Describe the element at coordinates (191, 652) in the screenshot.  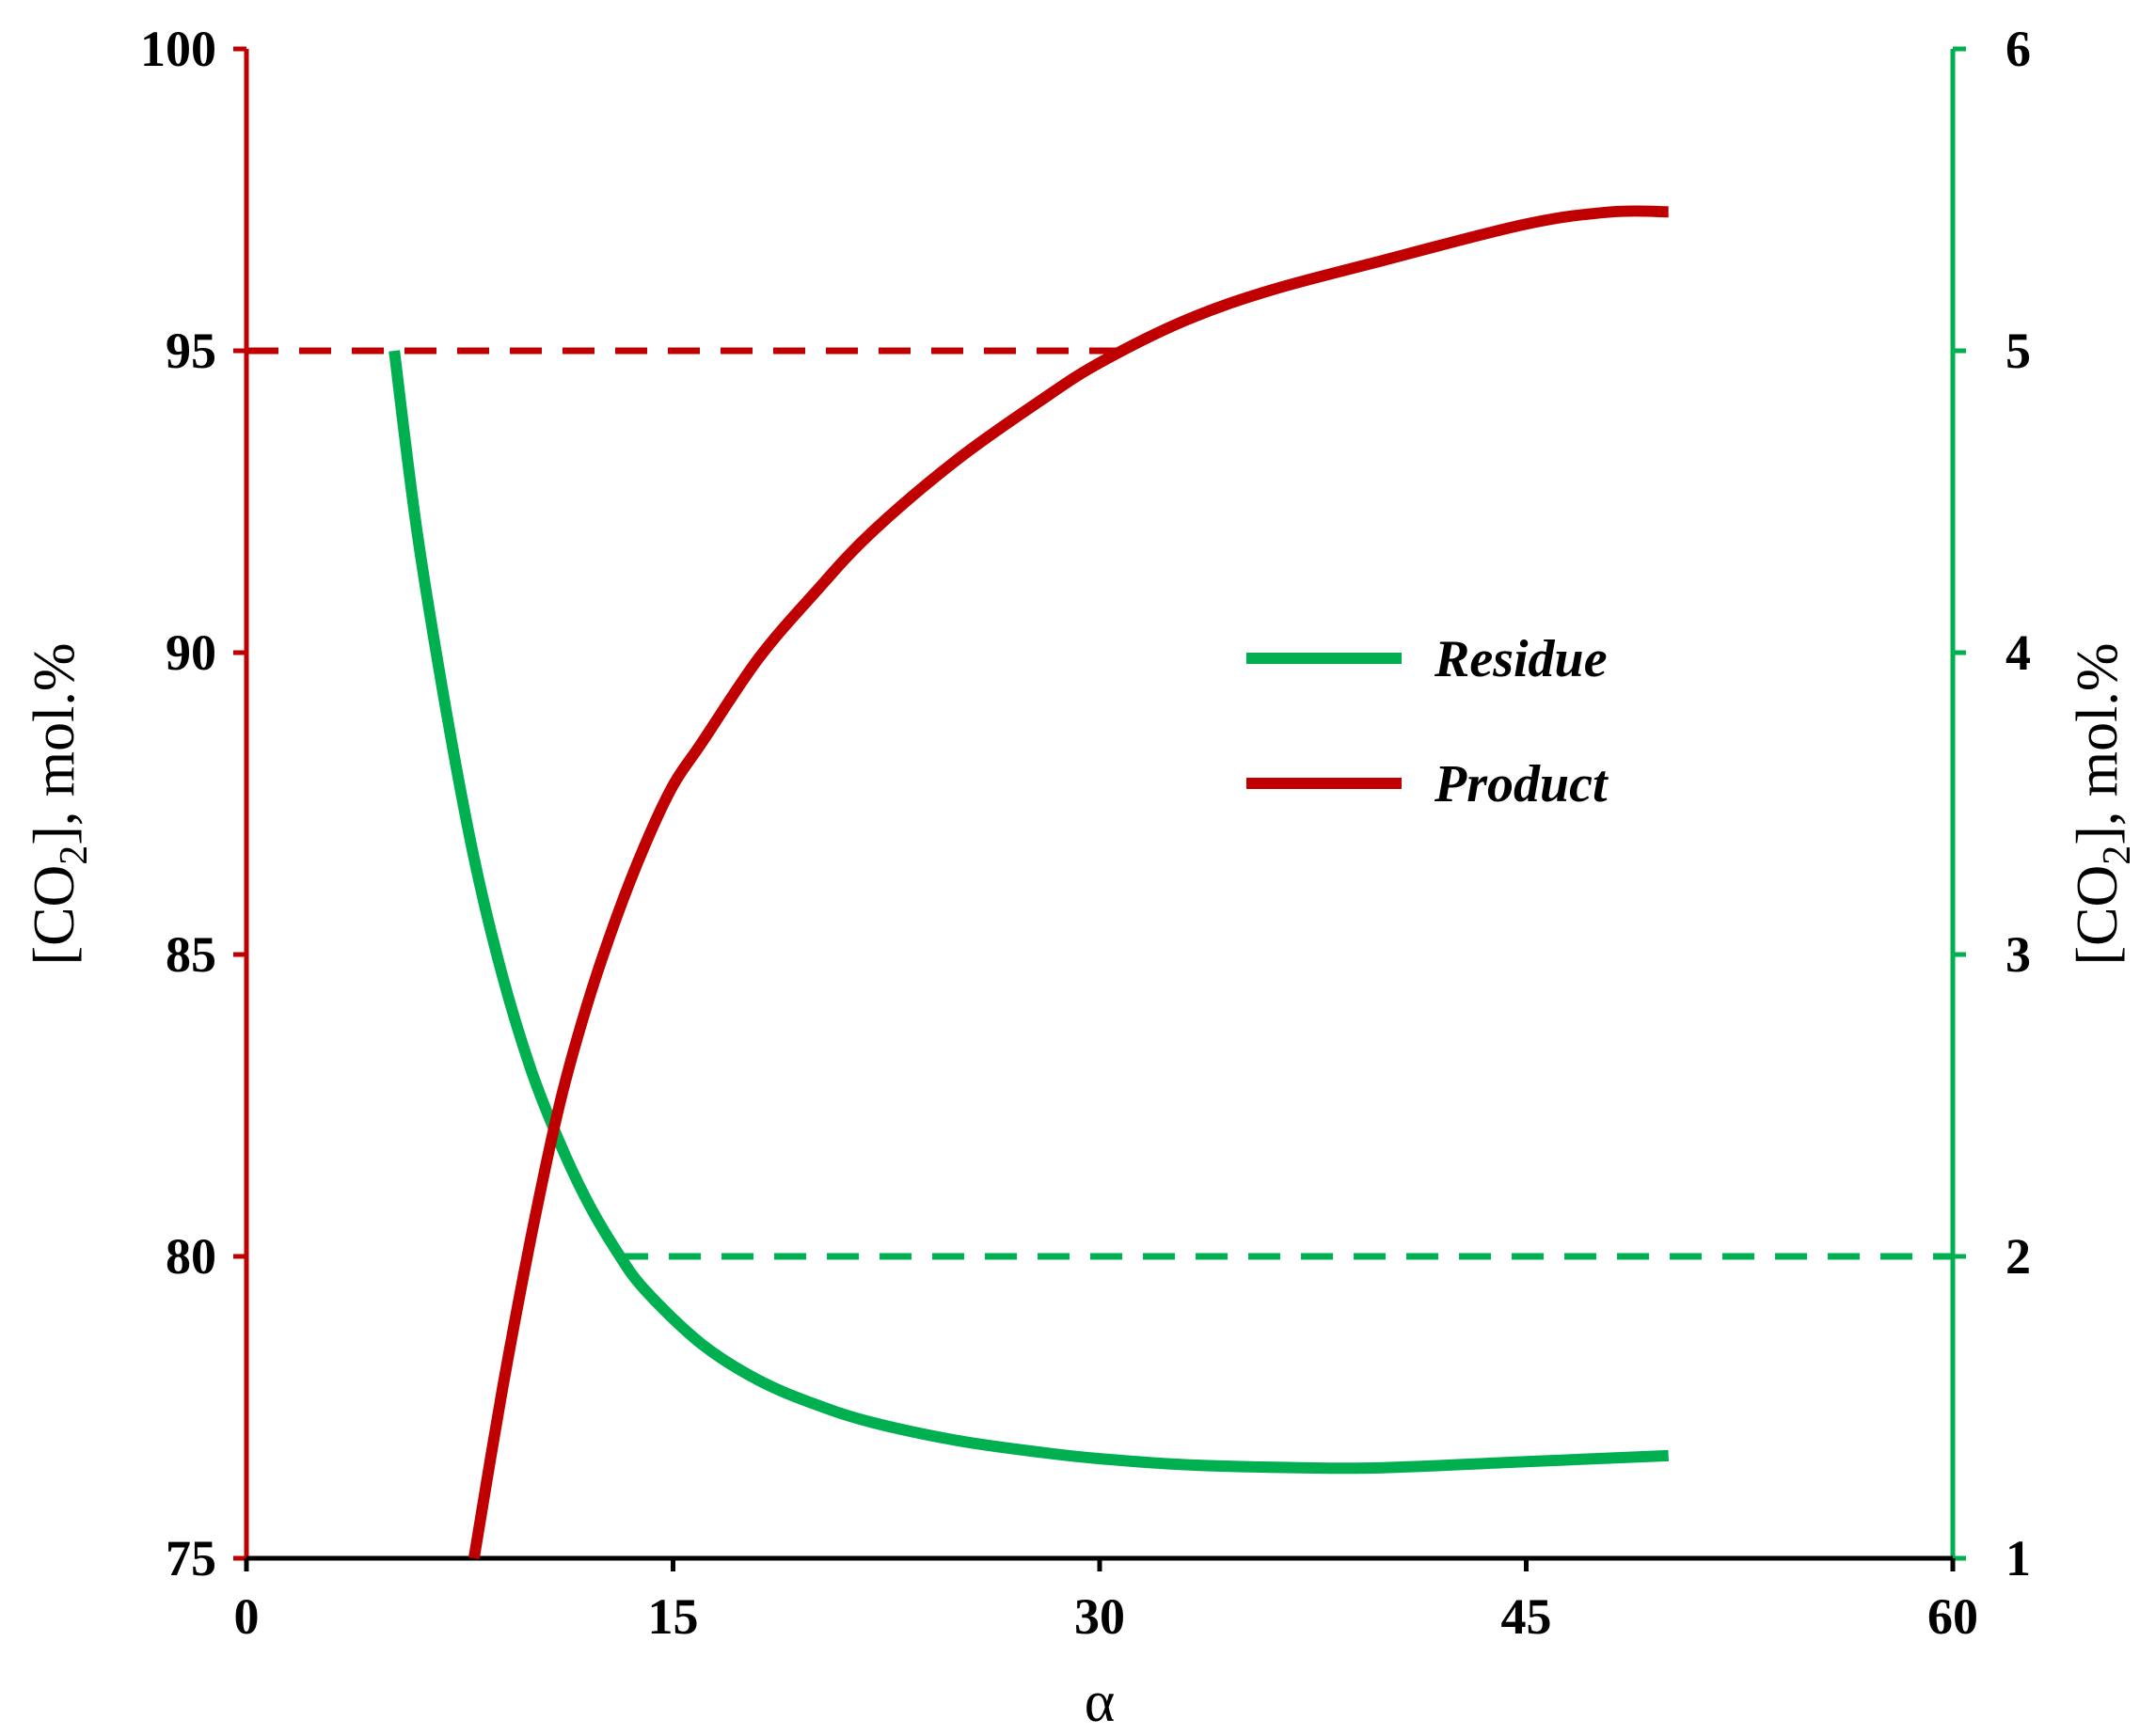
I see `left-tick-label: 90` at that location.